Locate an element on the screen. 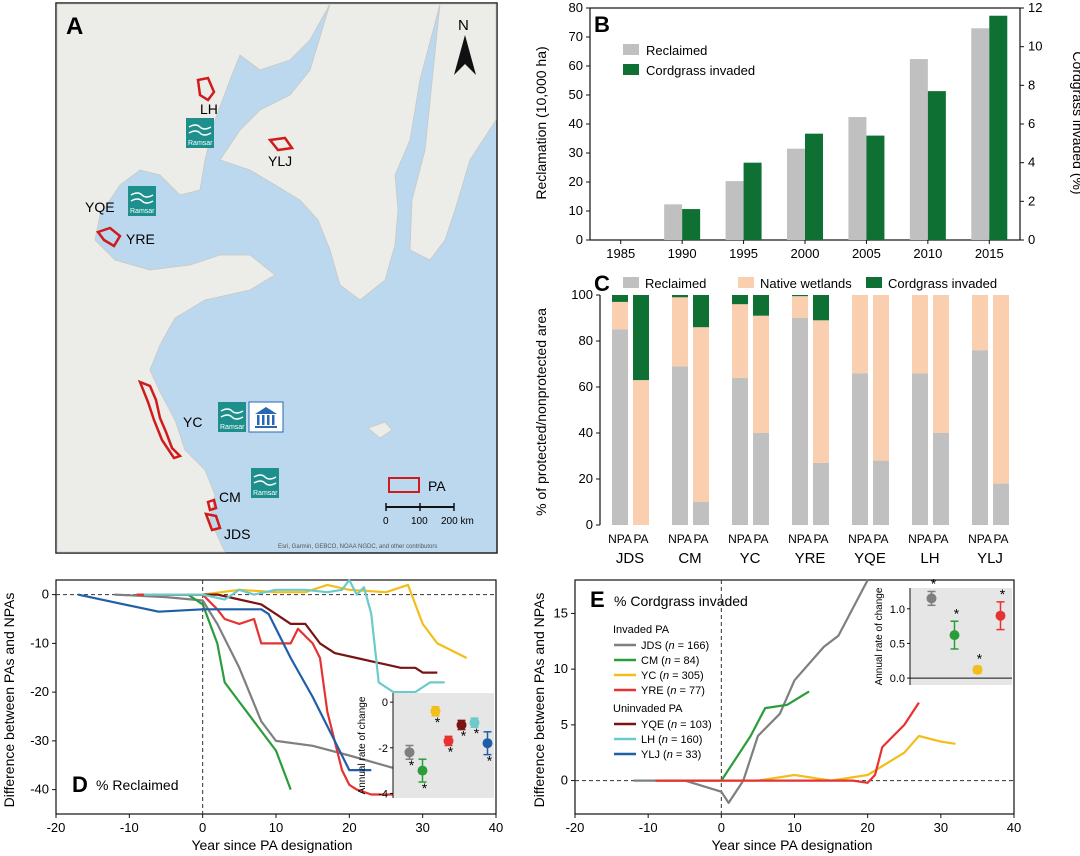 Image resolution: width=1080 pixels, height=856 pixels. x-tick-label: 2015 is located at coordinates (989, 253).